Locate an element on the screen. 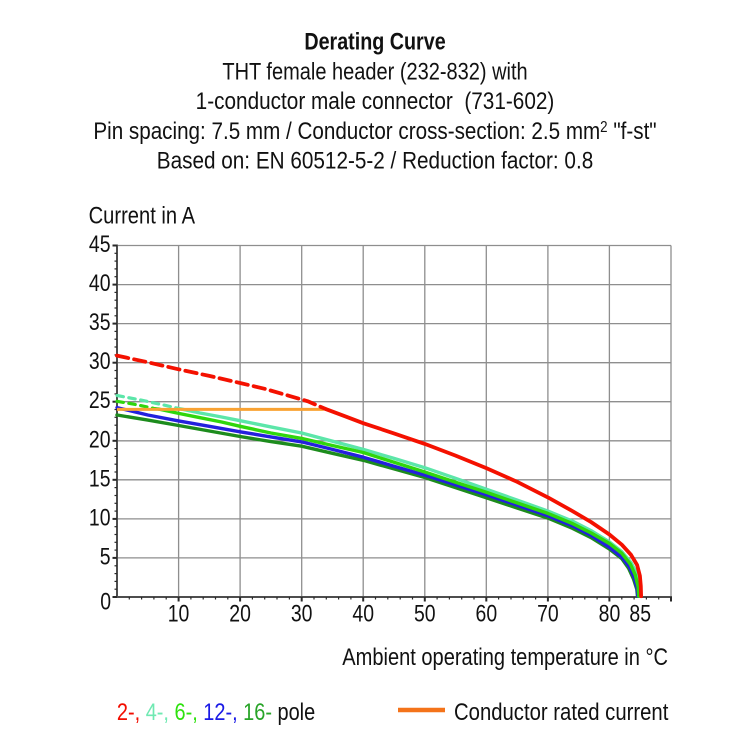 The height and width of the screenshot is (755, 750). svg-text: 60 is located at coordinates (487, 613).